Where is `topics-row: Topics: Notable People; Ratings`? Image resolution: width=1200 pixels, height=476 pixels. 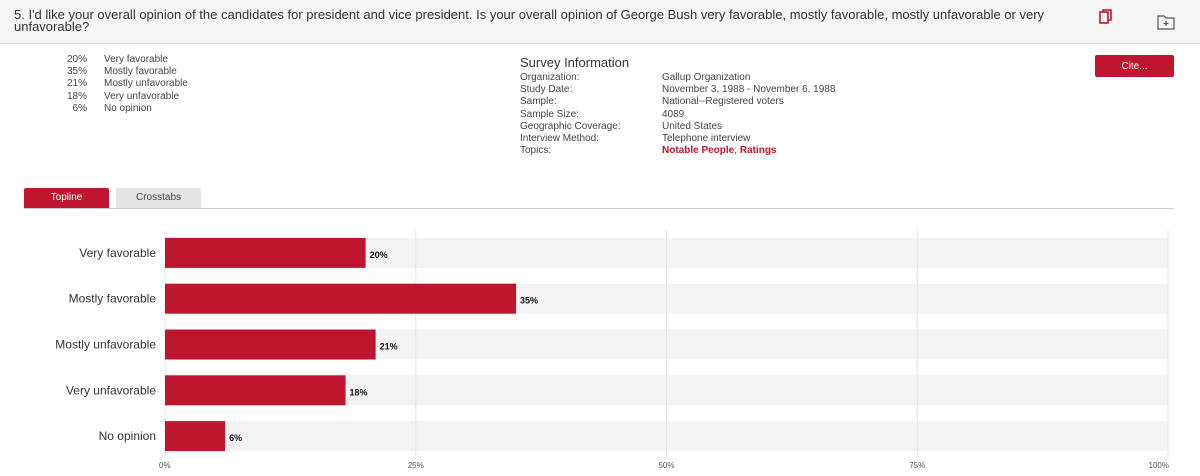
topics-row: Topics: Notable People; Ratings is located at coordinates (677, 151).